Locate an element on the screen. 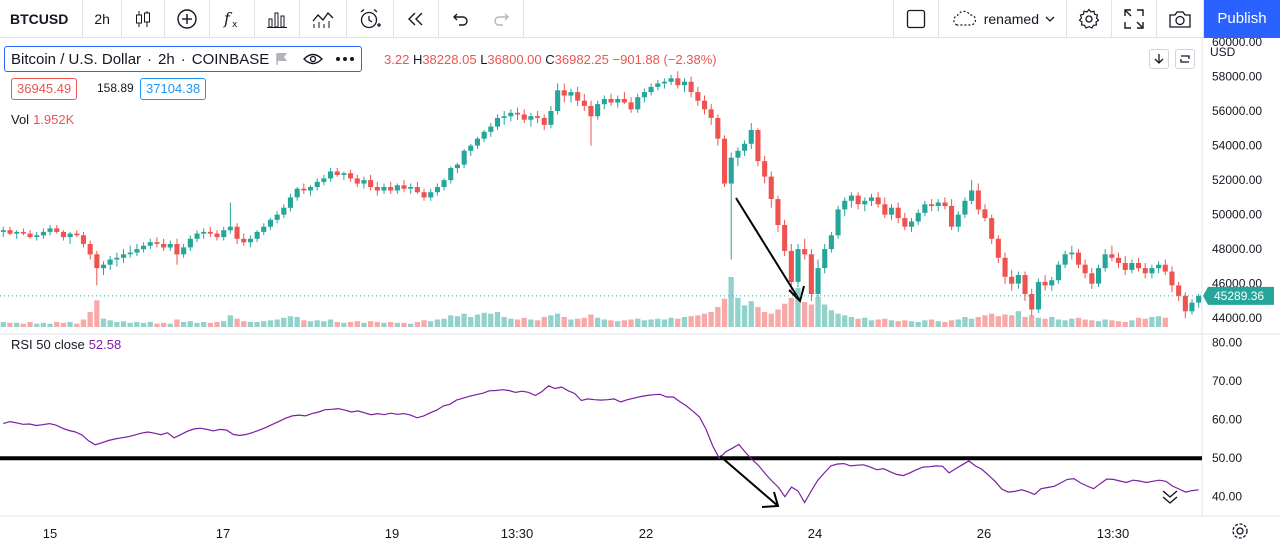 This screenshot has width=1280, height=546. reset-chart-button is located at coordinates (1185, 59).